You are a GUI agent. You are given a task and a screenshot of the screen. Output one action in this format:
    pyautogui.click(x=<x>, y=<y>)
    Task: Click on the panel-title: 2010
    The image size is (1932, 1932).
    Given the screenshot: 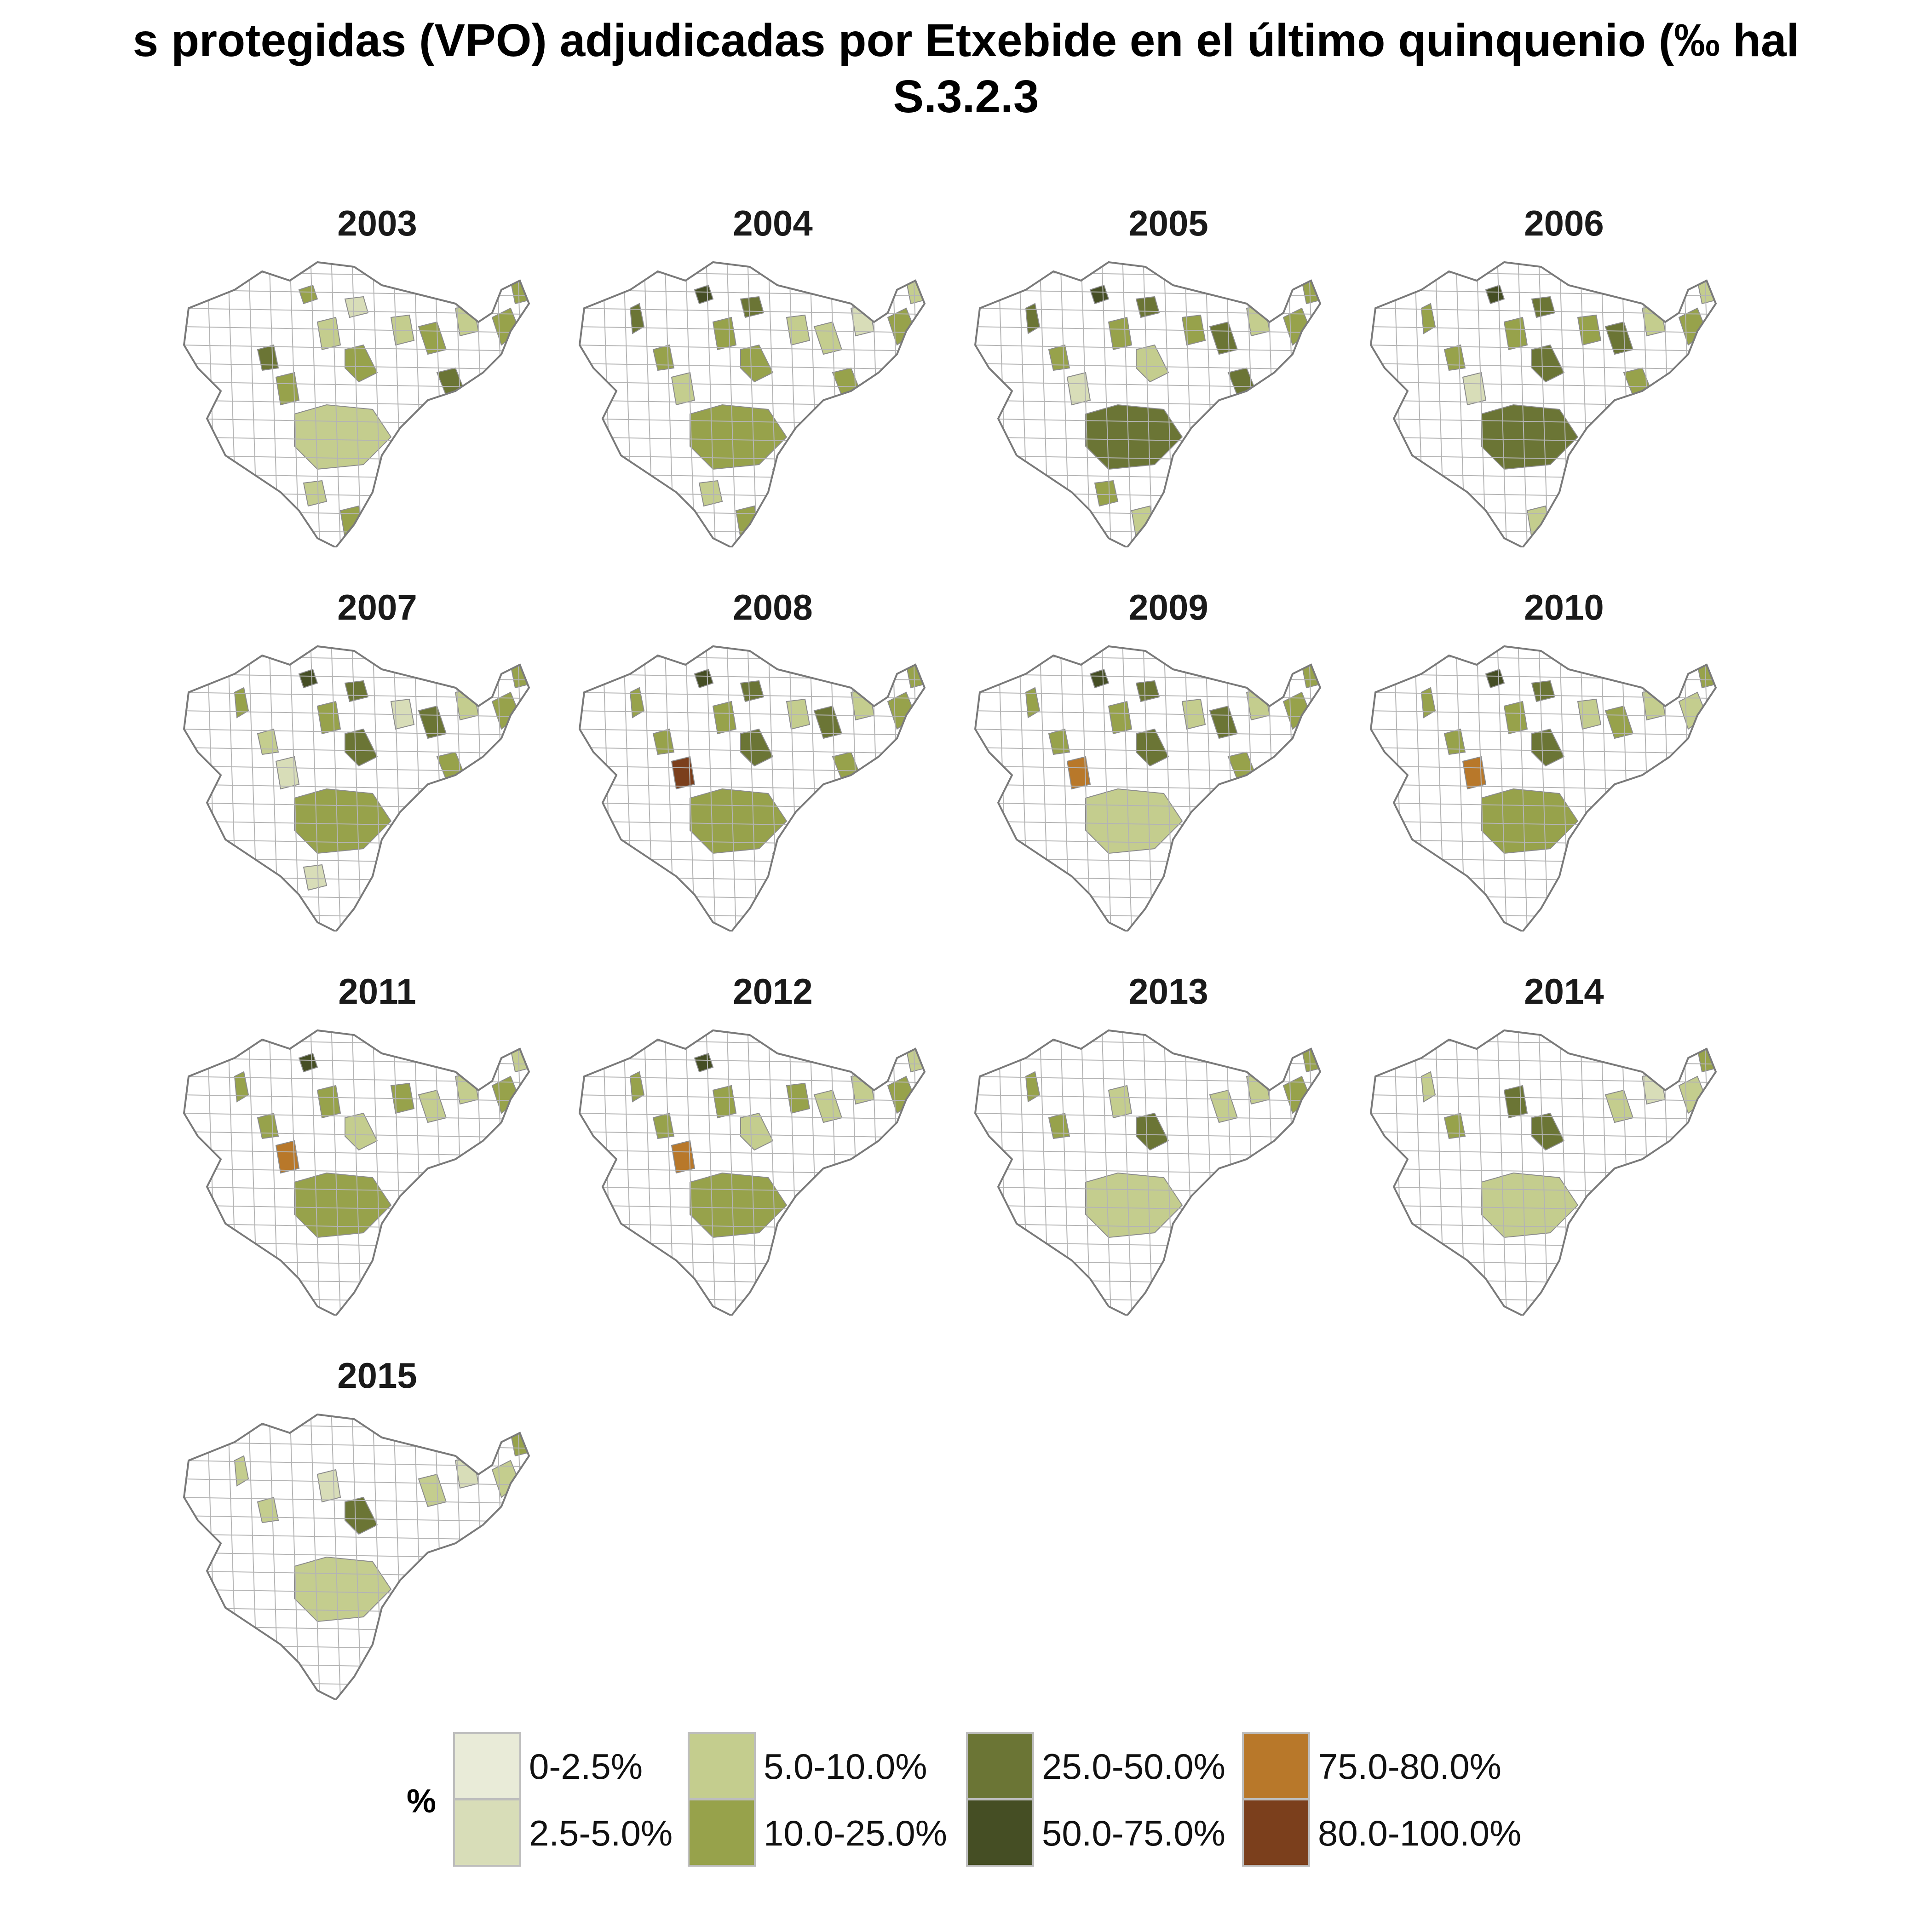 What is the action you would take?
    pyautogui.click(x=1564, y=607)
    